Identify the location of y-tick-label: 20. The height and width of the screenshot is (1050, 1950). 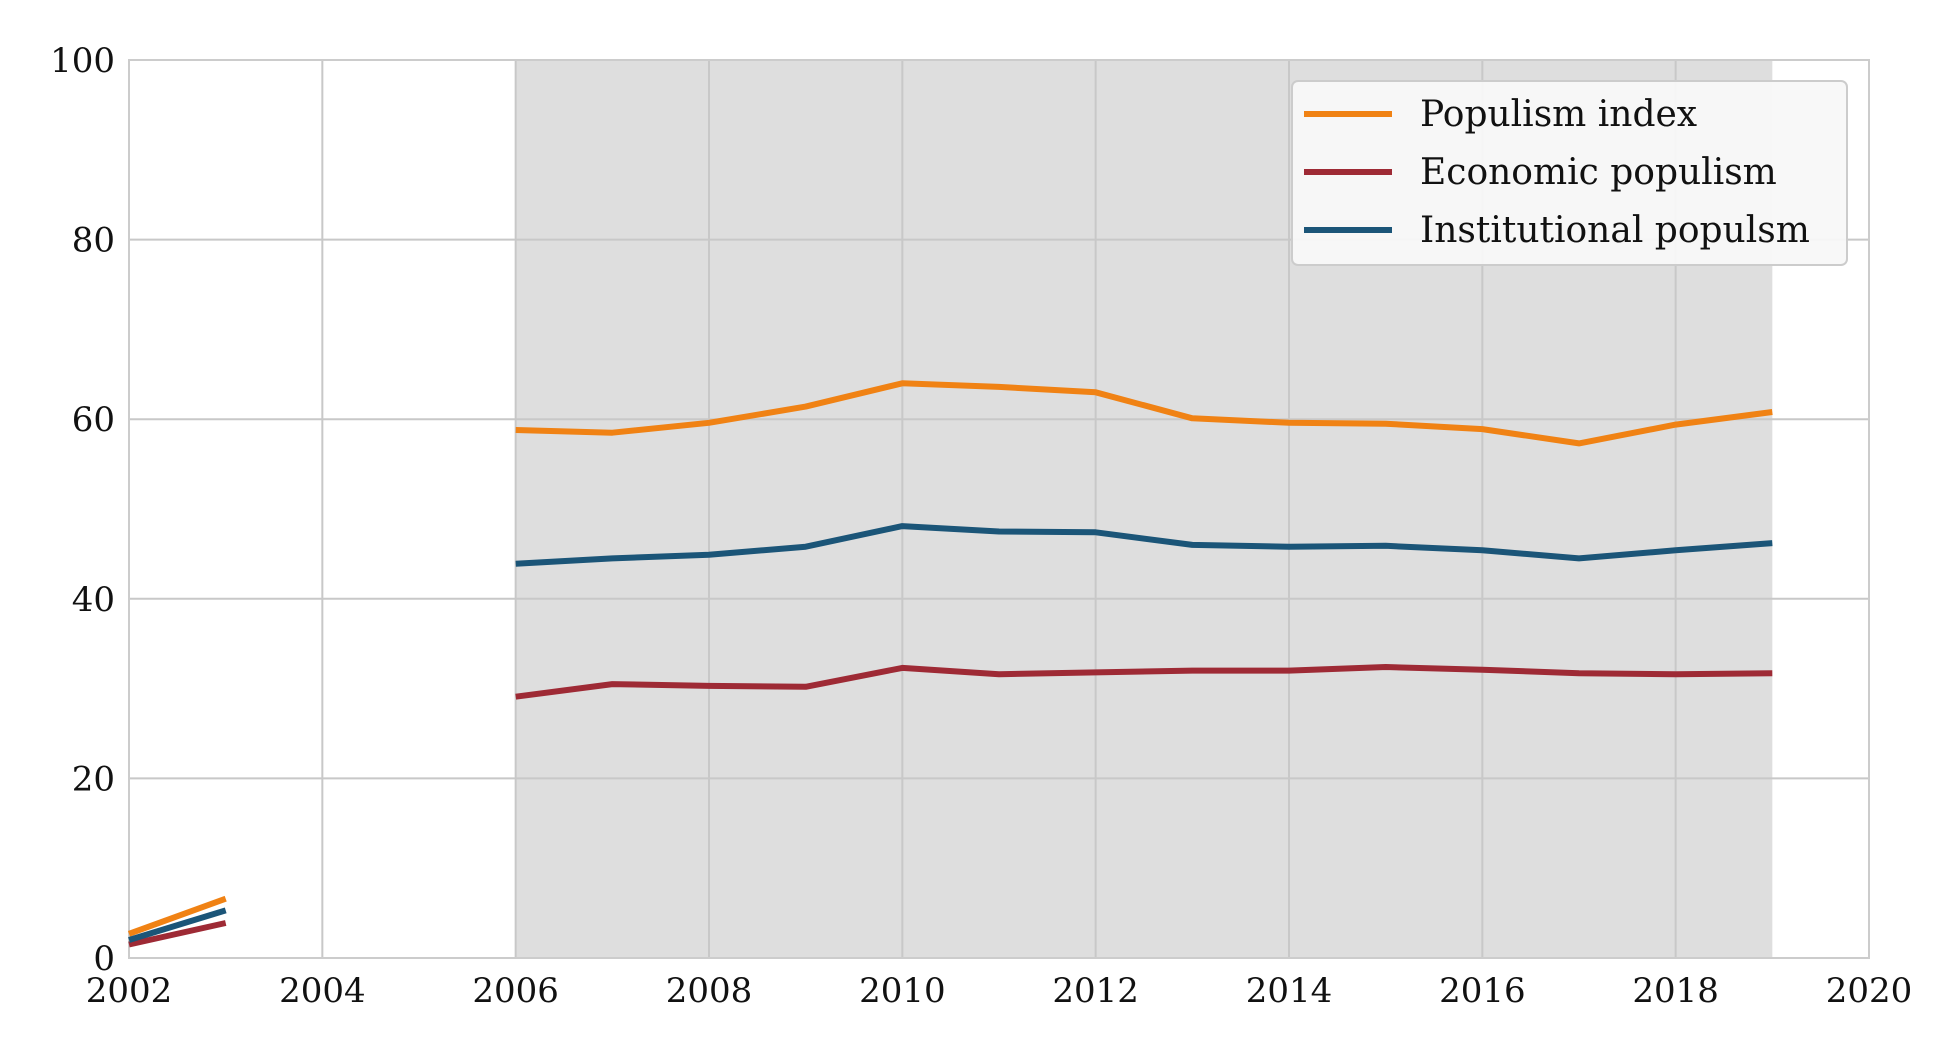
(93, 779).